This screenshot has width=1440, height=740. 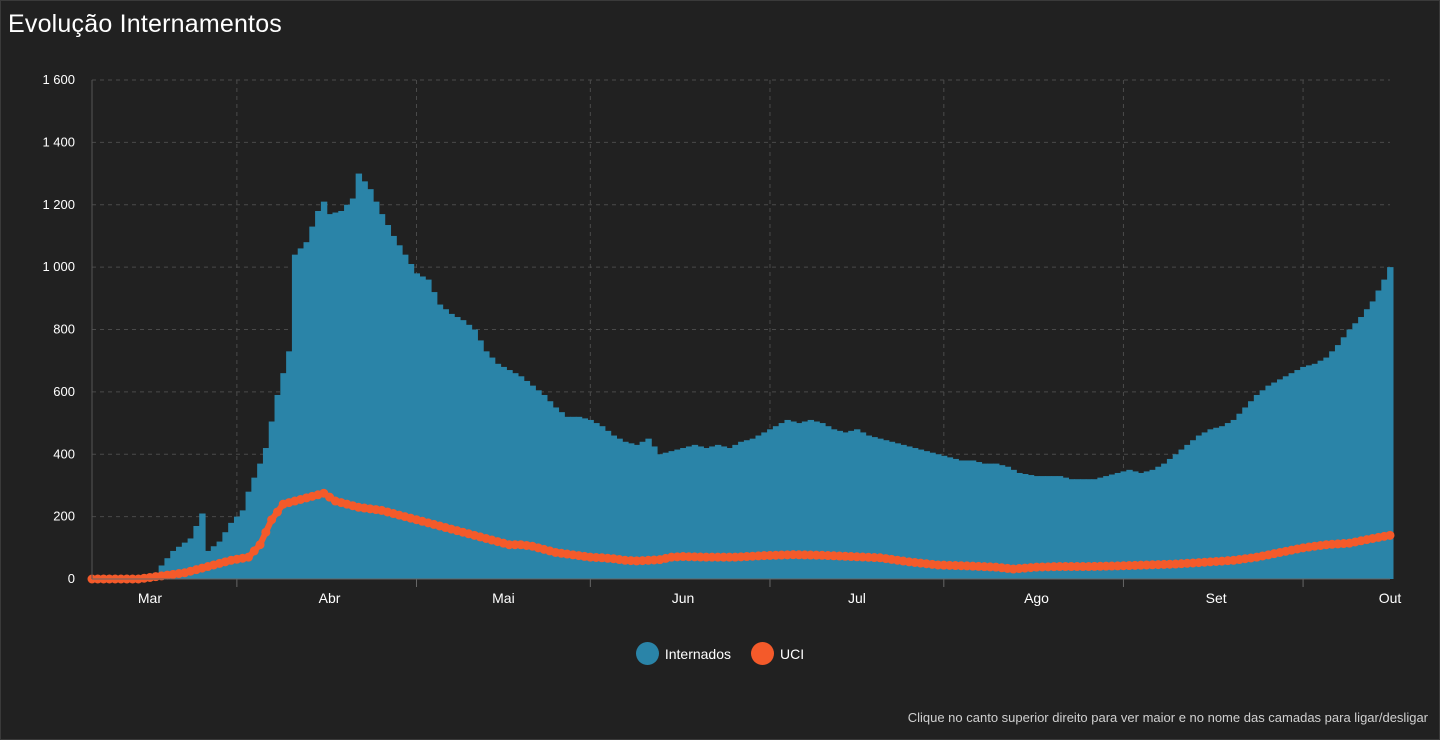 I want to click on legend-item-internados: Internados, so click(x=683, y=653).